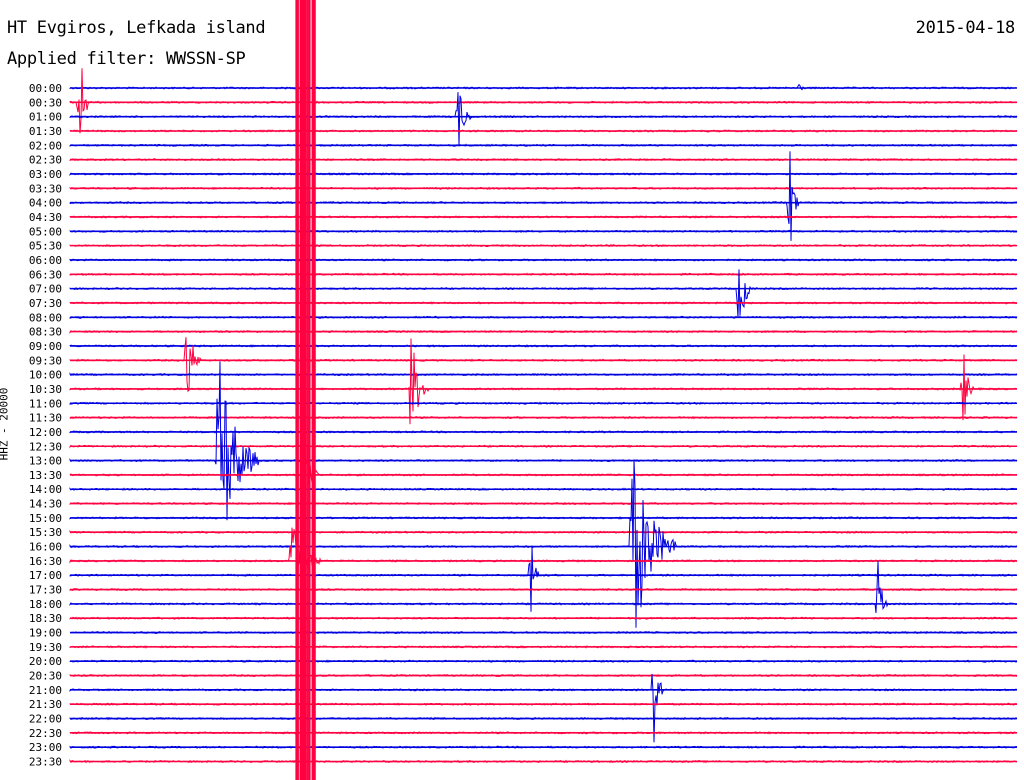 Image resolution: width=1024 pixels, height=780 pixels. Describe the element at coordinates (45, 188) in the screenshot. I see `tick-label: 03:30` at that location.